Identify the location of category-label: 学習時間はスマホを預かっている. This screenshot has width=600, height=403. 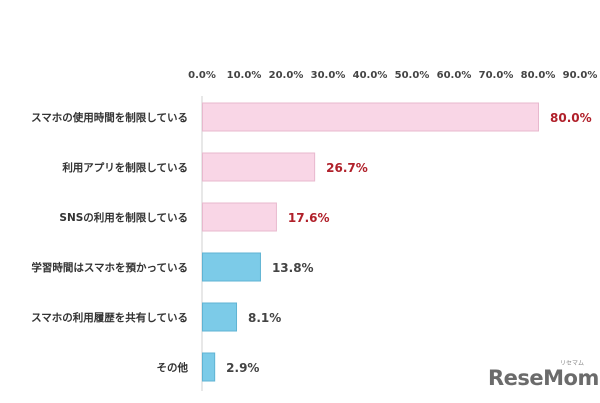
(109, 267).